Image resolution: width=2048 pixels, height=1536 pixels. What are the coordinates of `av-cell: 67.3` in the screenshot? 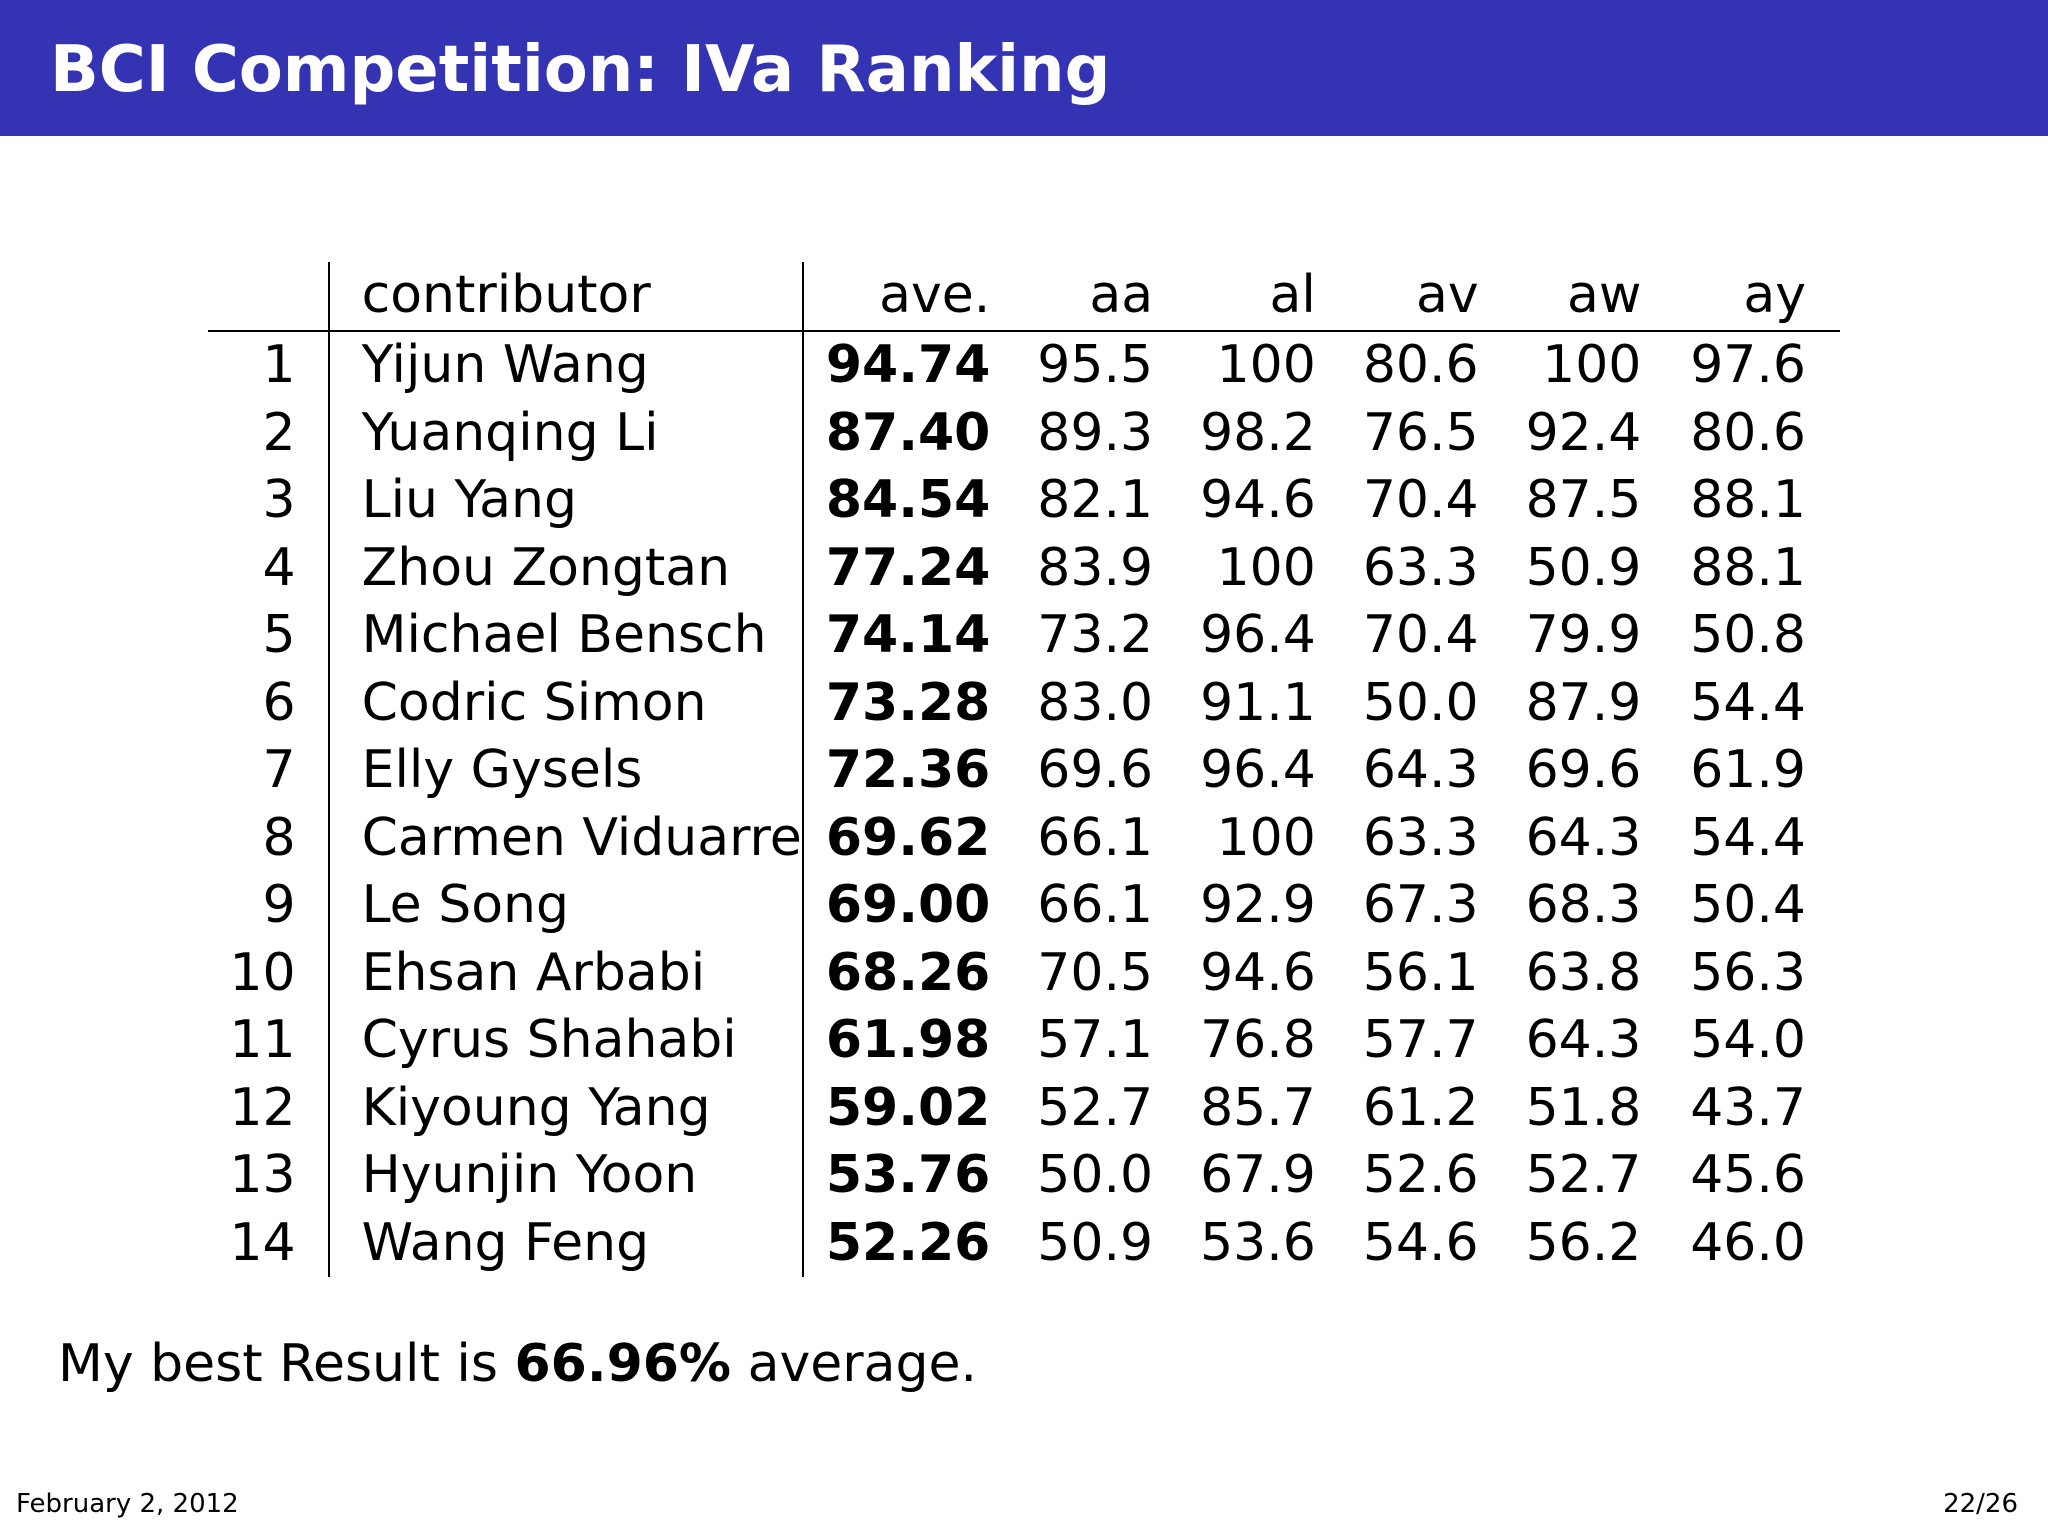 It's located at (1420, 905).